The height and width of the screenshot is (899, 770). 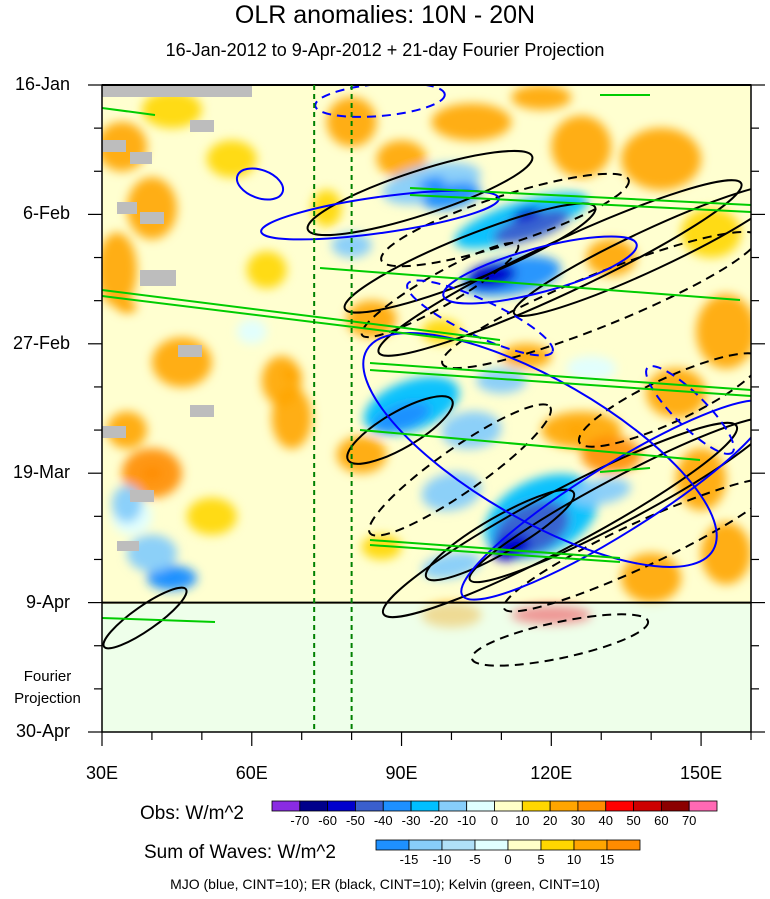 I want to click on obs-colorbar-tick-label: 40, so click(x=605, y=820).